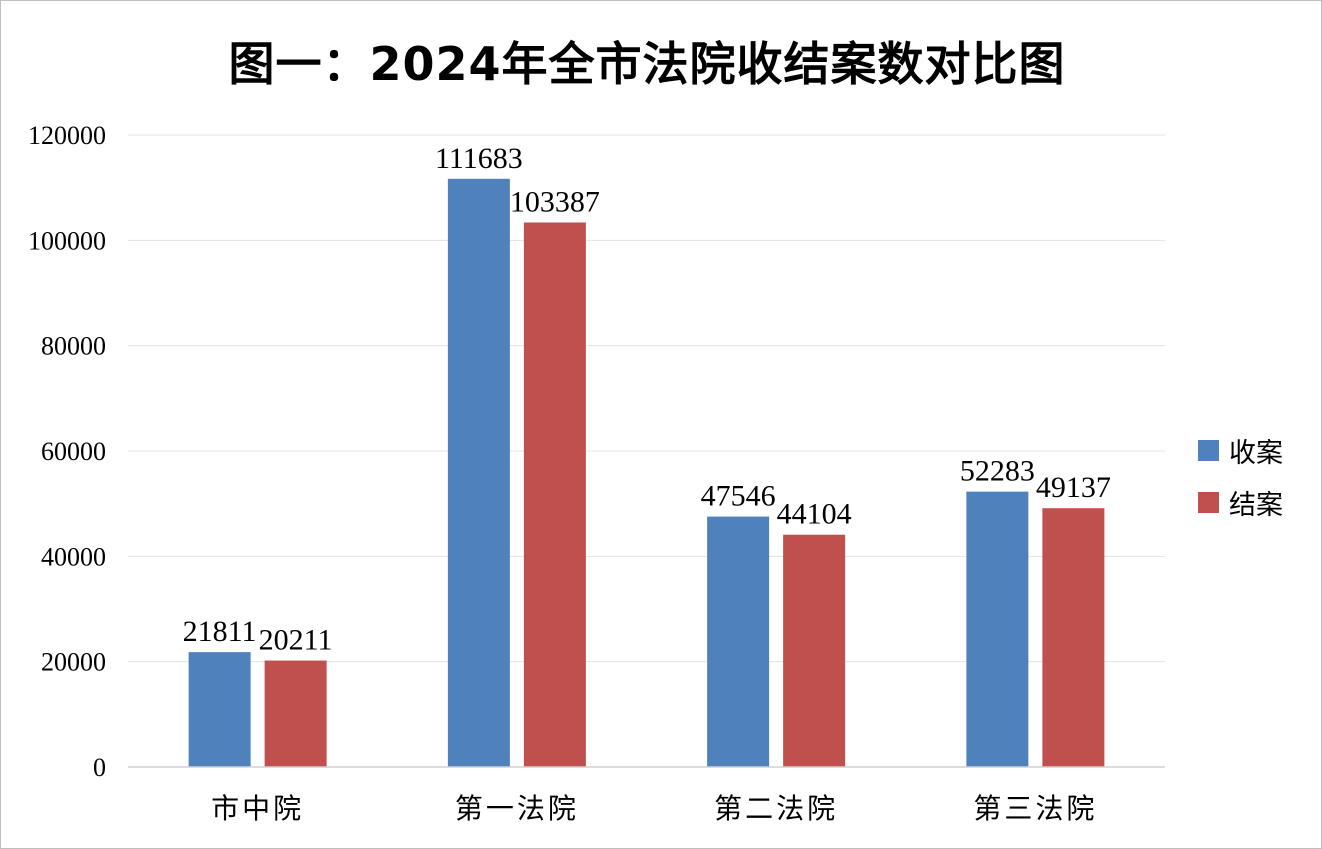 The width and height of the screenshot is (1322, 849). I want to click on legend-item-series-0: 收案, so click(1240, 450).